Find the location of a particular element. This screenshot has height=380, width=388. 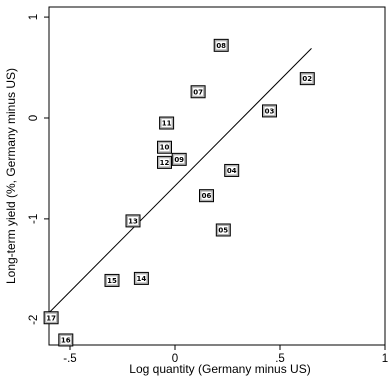

data-point: 02 is located at coordinates (307, 79).